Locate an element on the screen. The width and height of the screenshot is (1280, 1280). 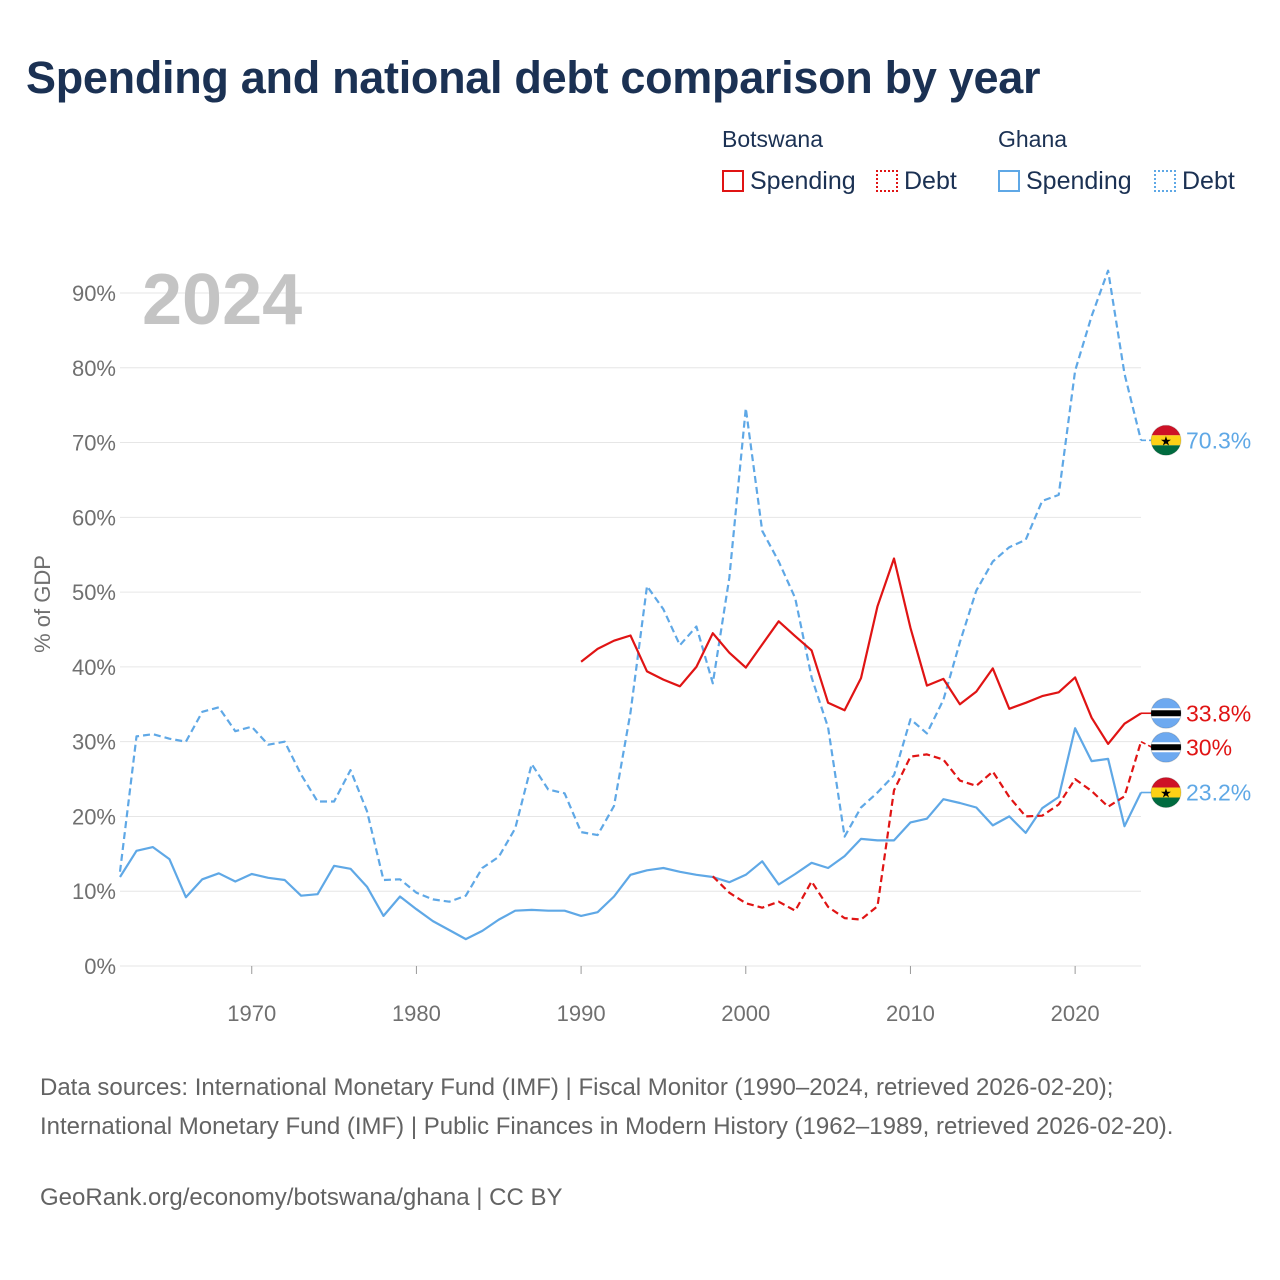
y-axis: 0% 10% 20% 30% 40% 50% 60% 70% 80% 90% is located at coordinates (94, 630).